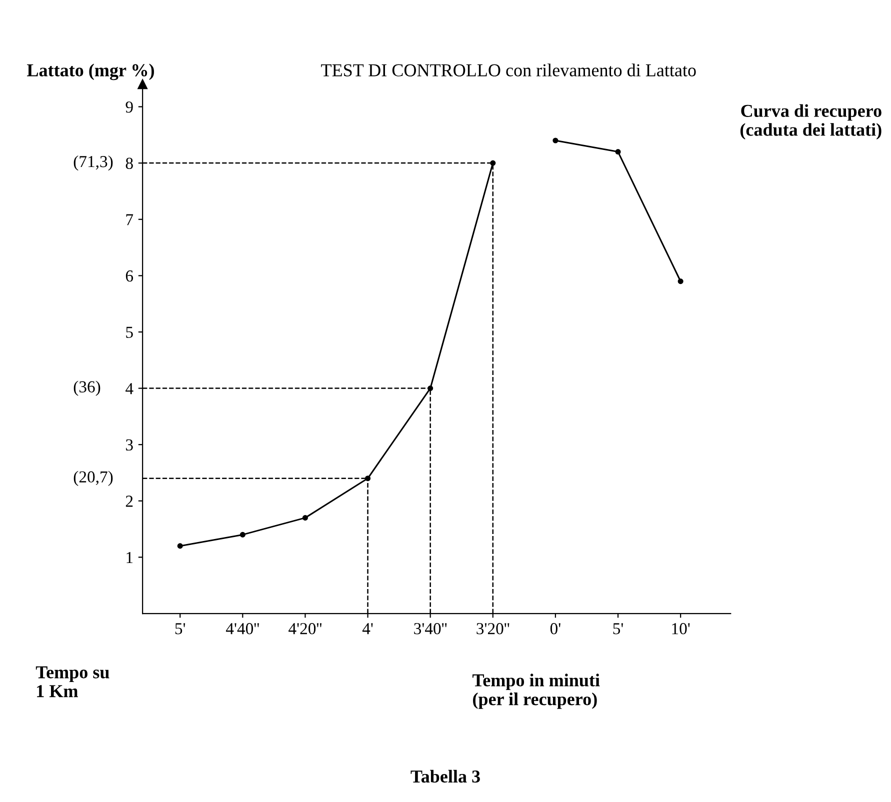  What do you see at coordinates (129, 445) in the screenshot?
I see `y-tick-label: 3` at bounding box center [129, 445].